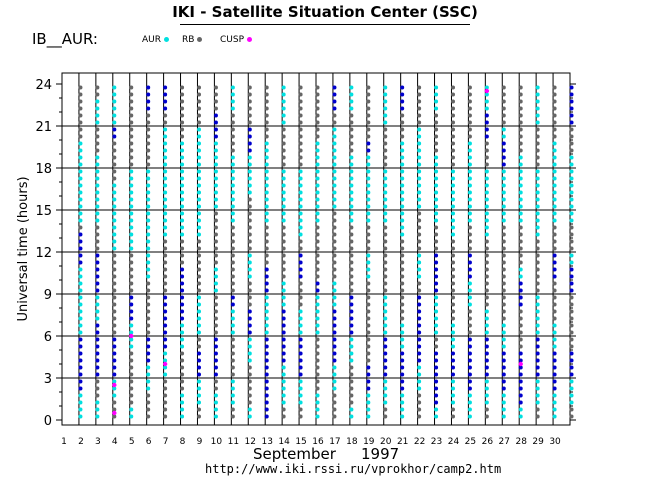  Describe the element at coordinates (233, 442) in the screenshot. I see `x-tick-label: 11` at that location.